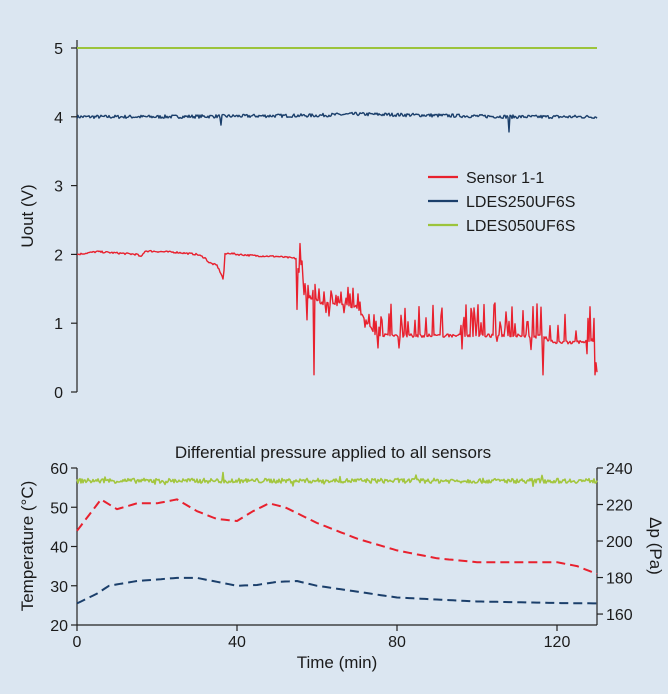 This screenshot has width=668, height=694. I want to click on voltage-y-axis-label: Uout (V), so click(27, 215).